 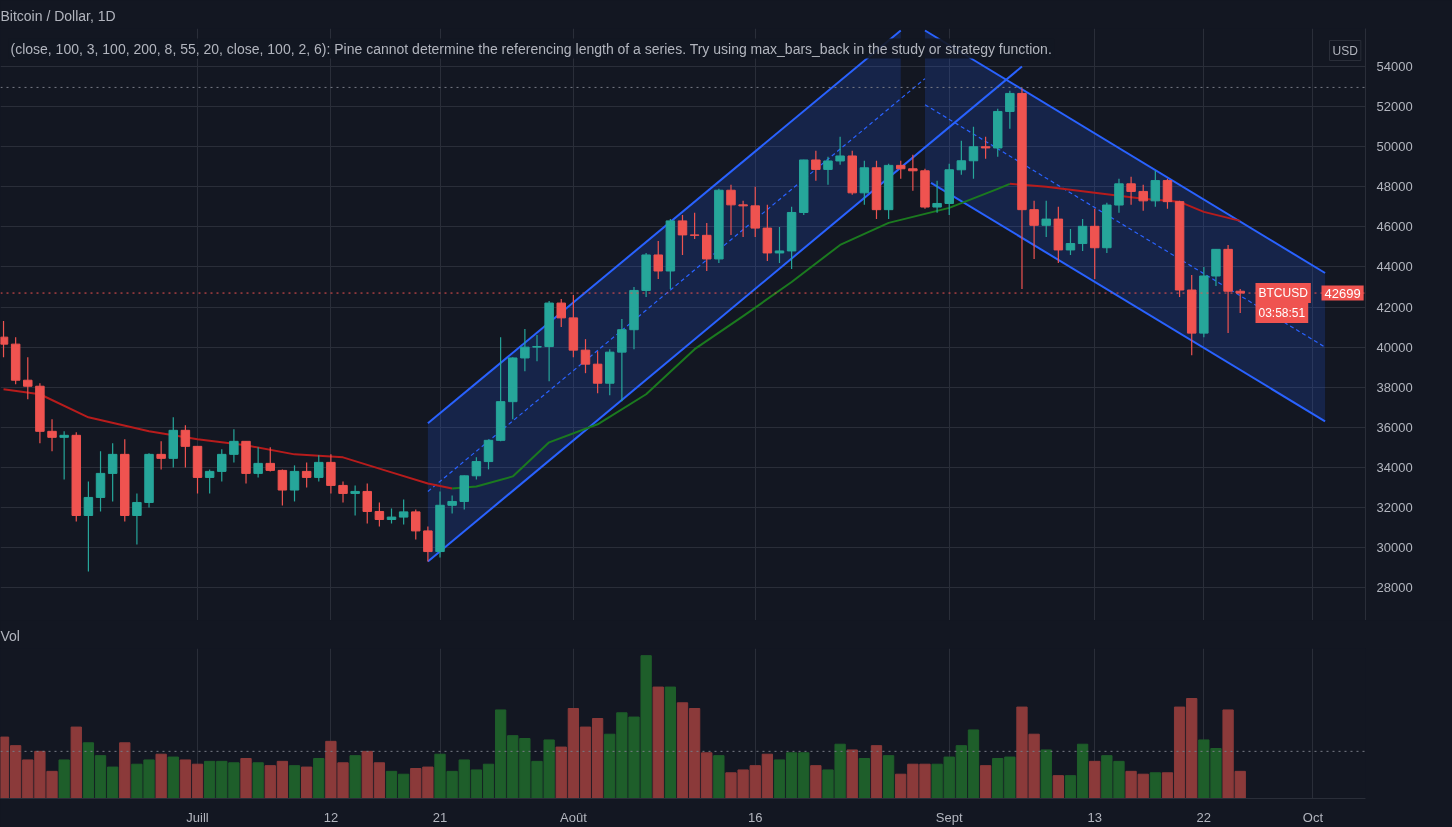 What do you see at coordinates (1394, 347) in the screenshot?
I see `y-tick-label: 40000` at bounding box center [1394, 347].